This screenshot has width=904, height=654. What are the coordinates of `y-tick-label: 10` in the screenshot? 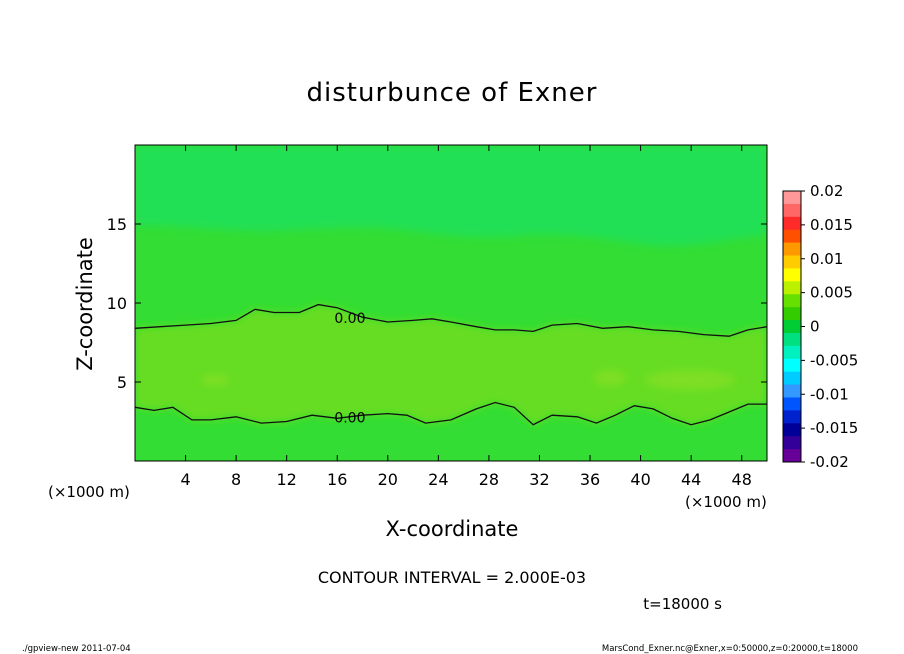 It's located at (117, 303).